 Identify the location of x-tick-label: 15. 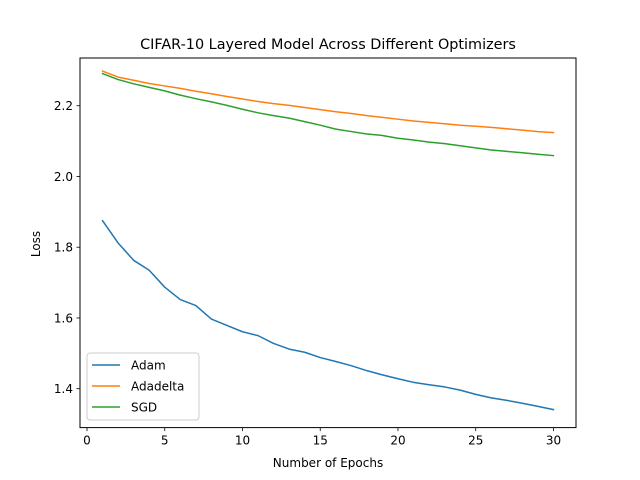
(320, 441).